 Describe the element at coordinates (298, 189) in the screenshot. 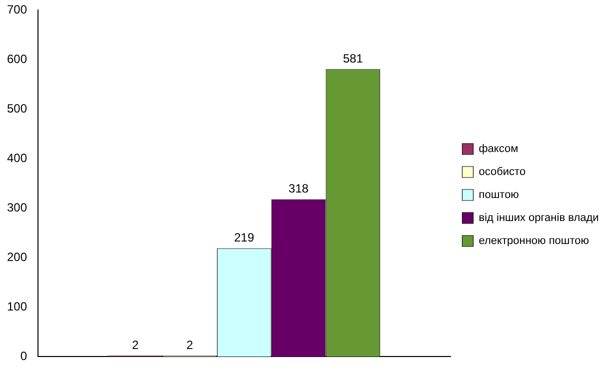

I see `data-label: 318` at that location.